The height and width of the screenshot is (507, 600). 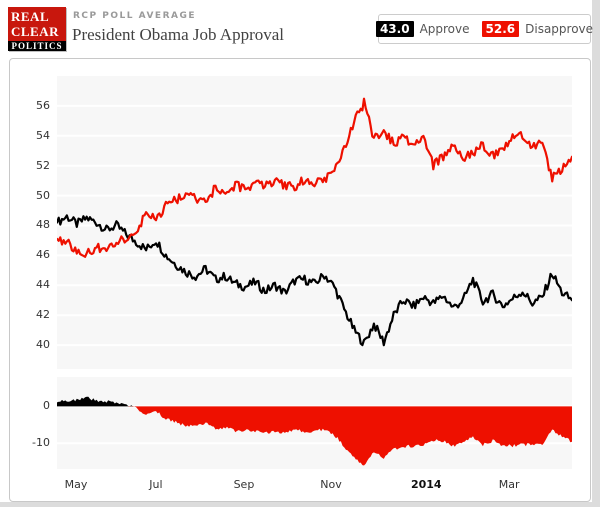 I want to click on ytick-54: 54, so click(x=43, y=135).